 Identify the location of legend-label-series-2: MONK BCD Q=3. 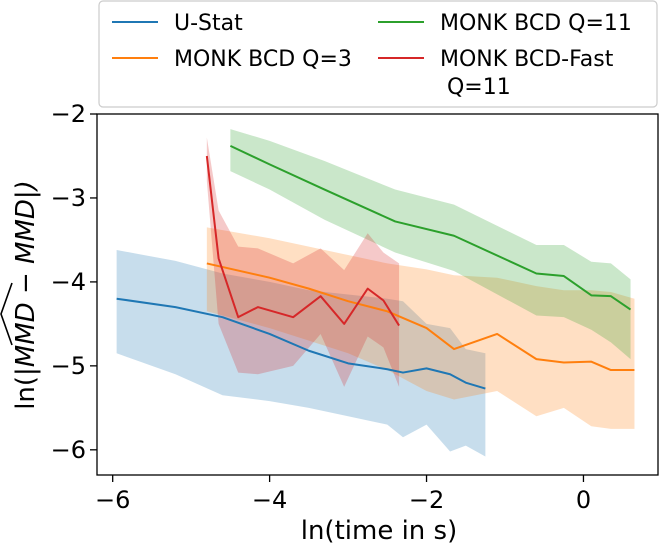
(263, 59).